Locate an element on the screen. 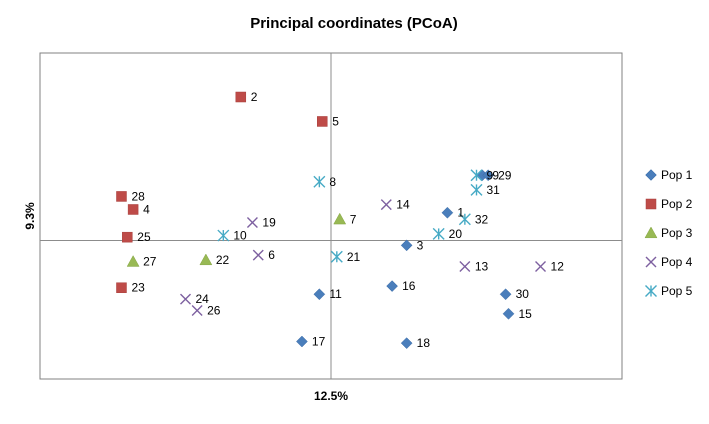 Image resolution: width=709 pixels, height=424 pixels. legend: Pop 1 Pop 2 Pop 3 Pop 4 Pop 5 is located at coordinates (668, 233).